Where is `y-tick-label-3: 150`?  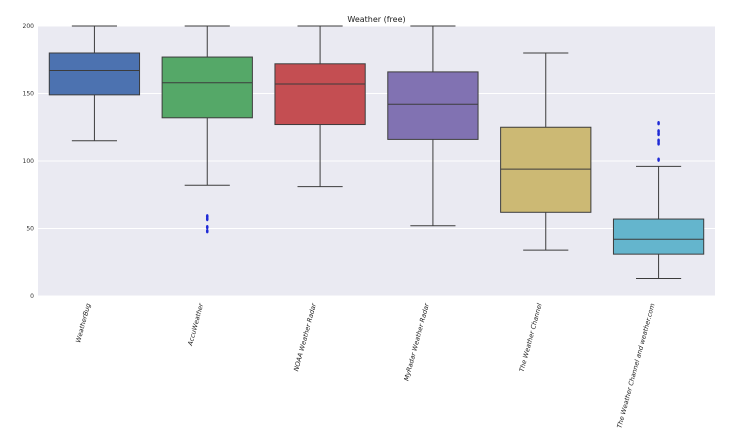
y-tick-label-3: 150 is located at coordinates (29, 94).